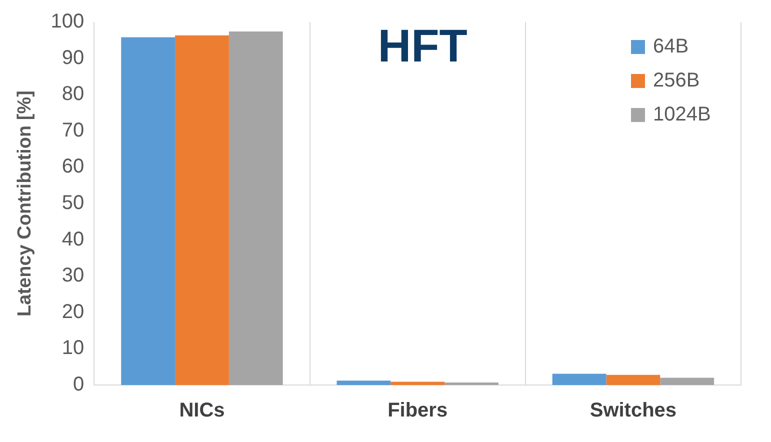  I want to click on y-axis-title: Latency Contribution [%], so click(25, 203).